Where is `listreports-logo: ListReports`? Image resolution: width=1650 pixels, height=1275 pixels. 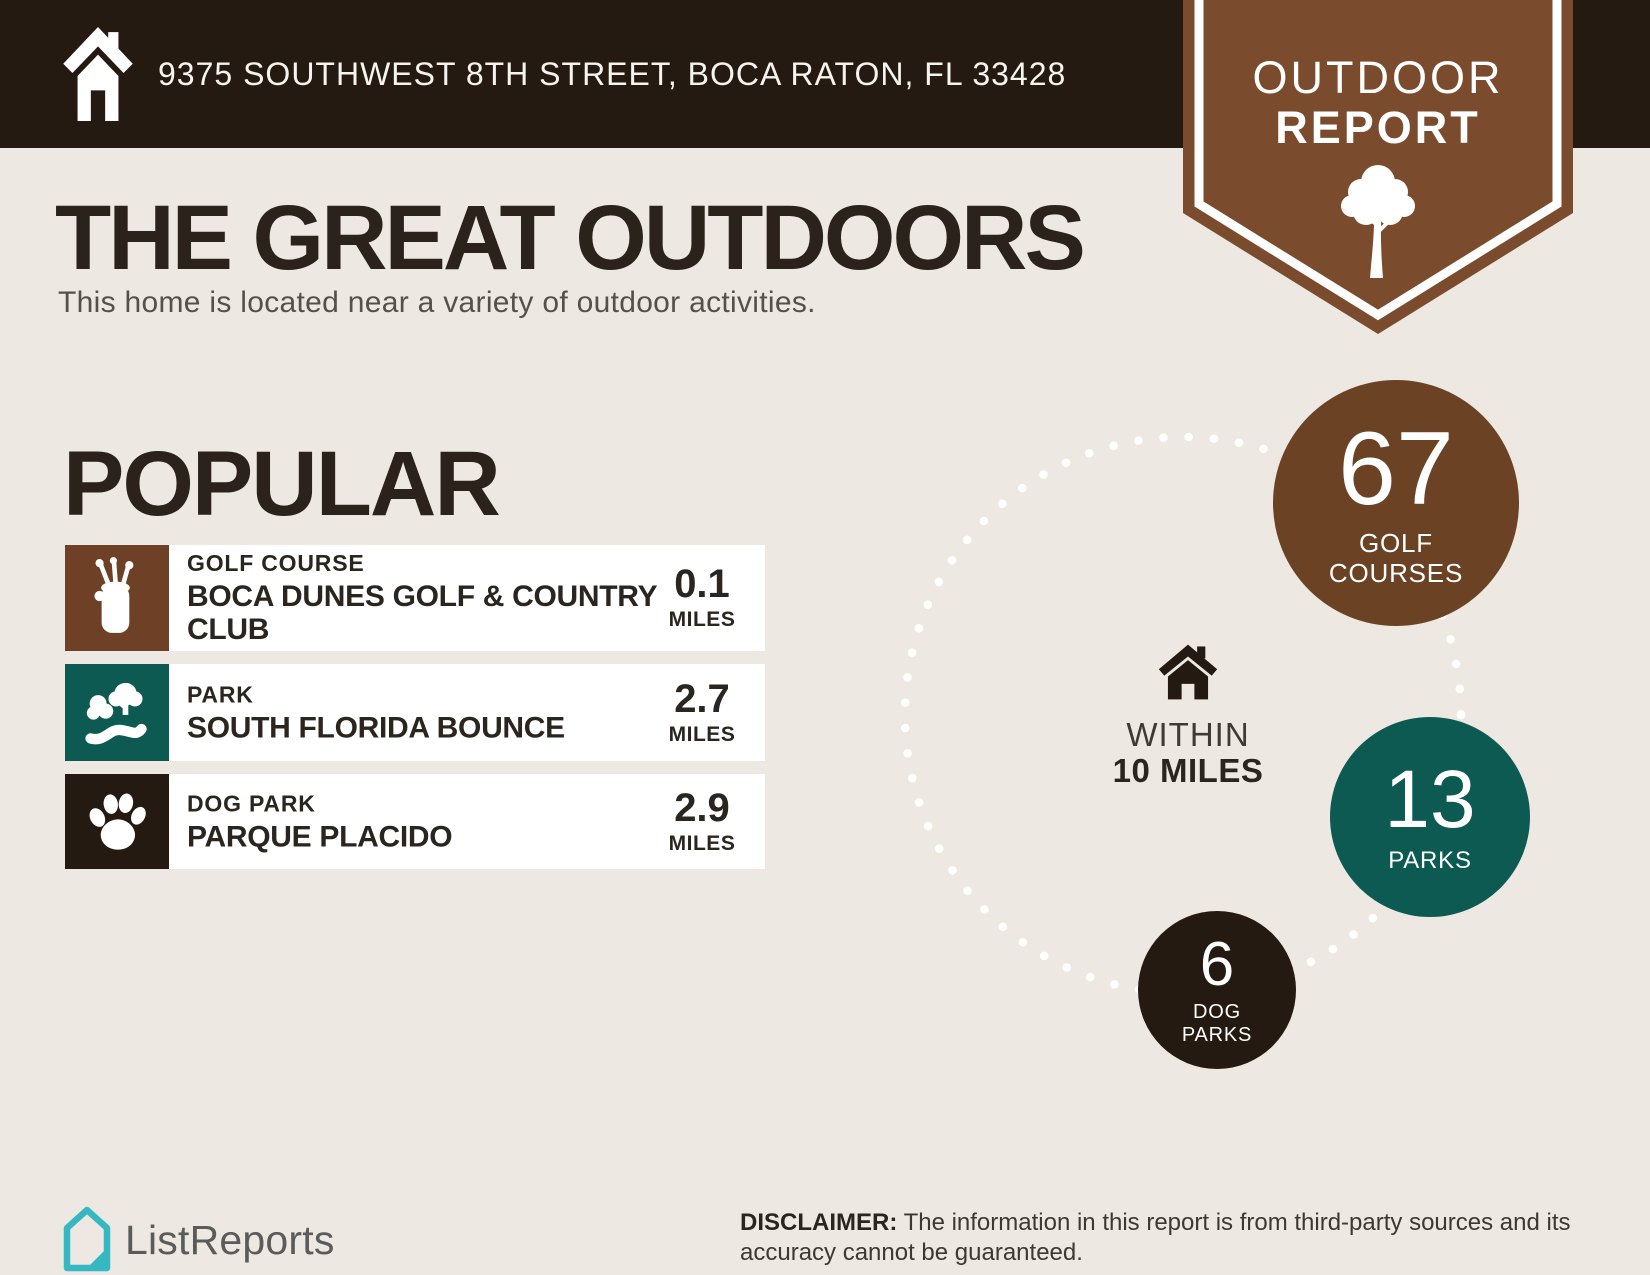
listreports-logo: ListReports is located at coordinates (199, 1240).